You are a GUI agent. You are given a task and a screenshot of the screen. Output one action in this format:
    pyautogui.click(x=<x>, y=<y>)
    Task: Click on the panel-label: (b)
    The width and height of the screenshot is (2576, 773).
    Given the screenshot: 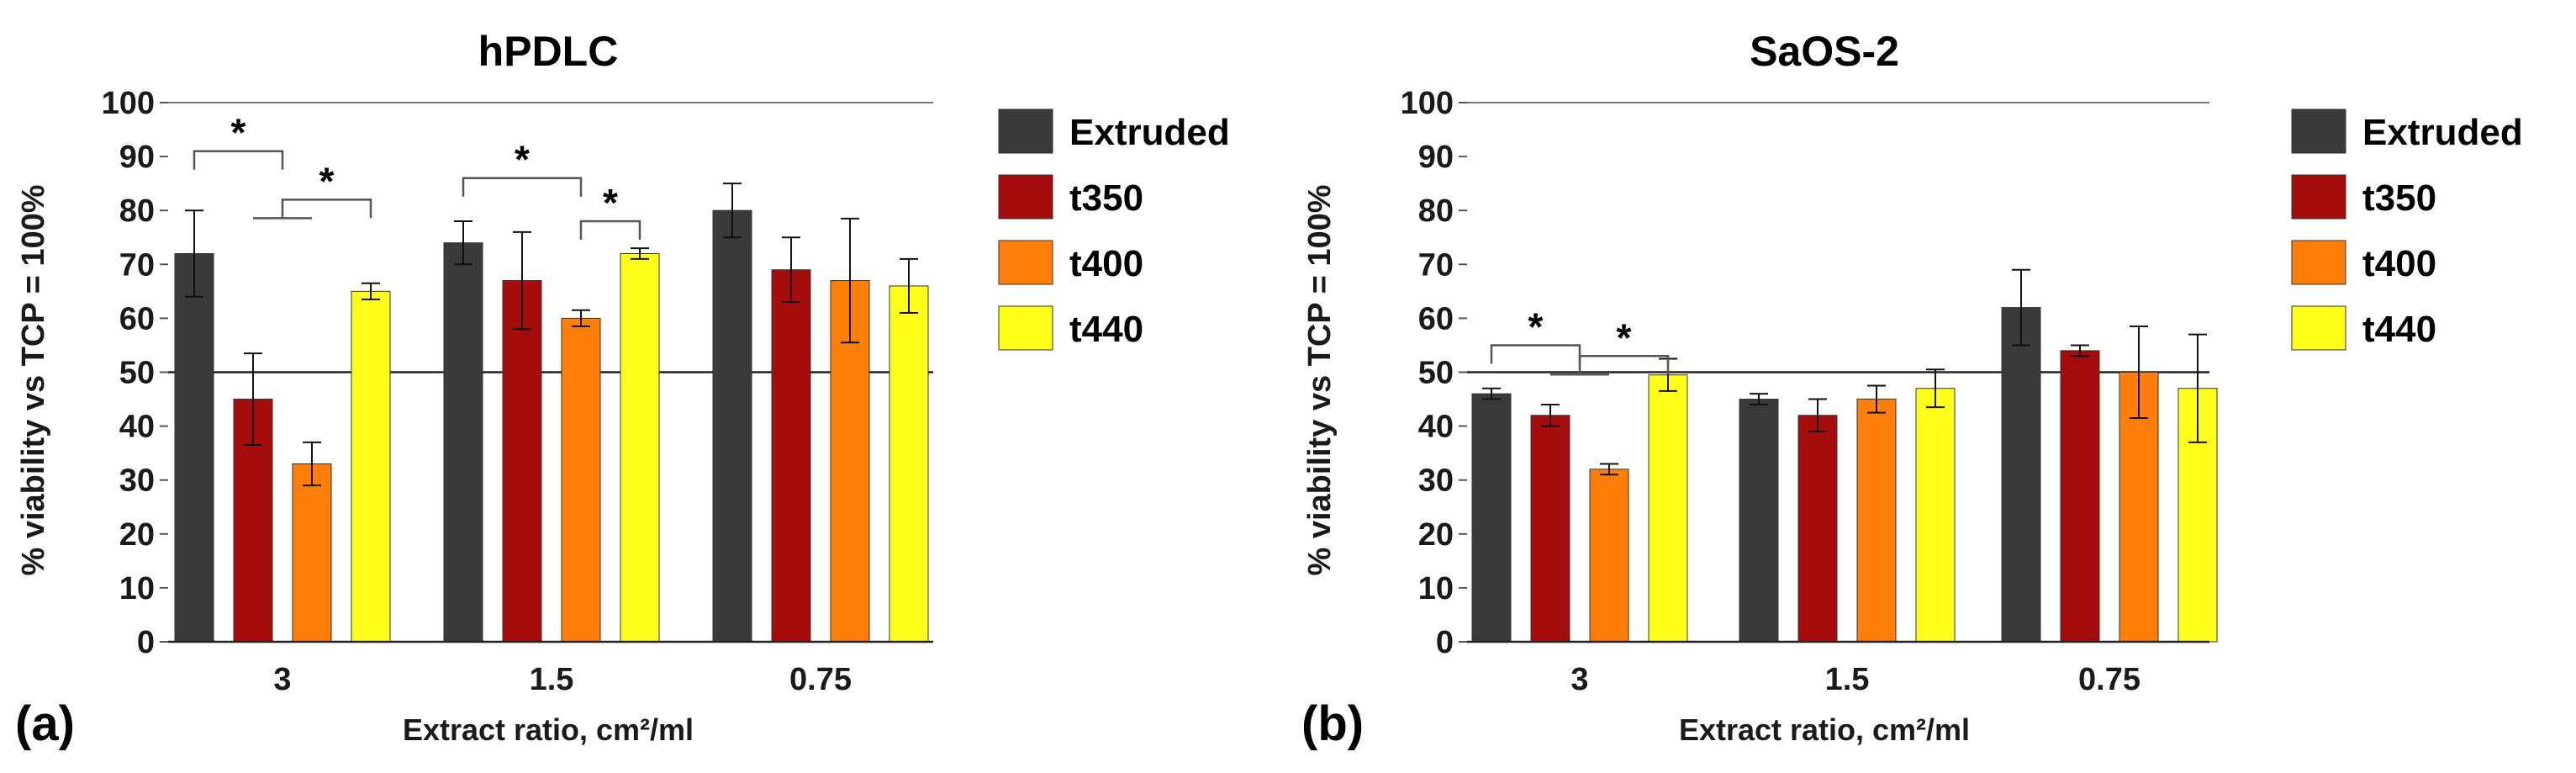 What is the action you would take?
    pyautogui.click(x=1333, y=723)
    